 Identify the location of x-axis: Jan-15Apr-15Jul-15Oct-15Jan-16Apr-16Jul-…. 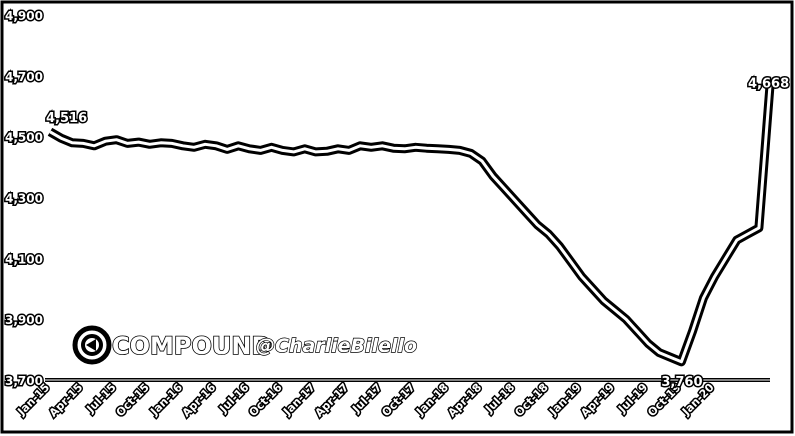
(391, 399).